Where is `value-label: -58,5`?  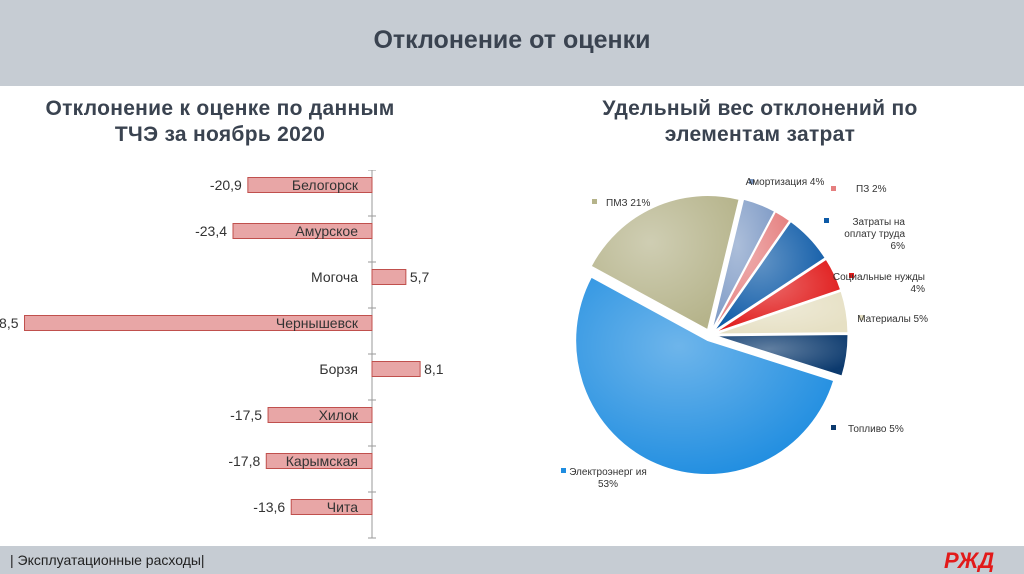 value-label: -58,5 is located at coordinates (9, 323).